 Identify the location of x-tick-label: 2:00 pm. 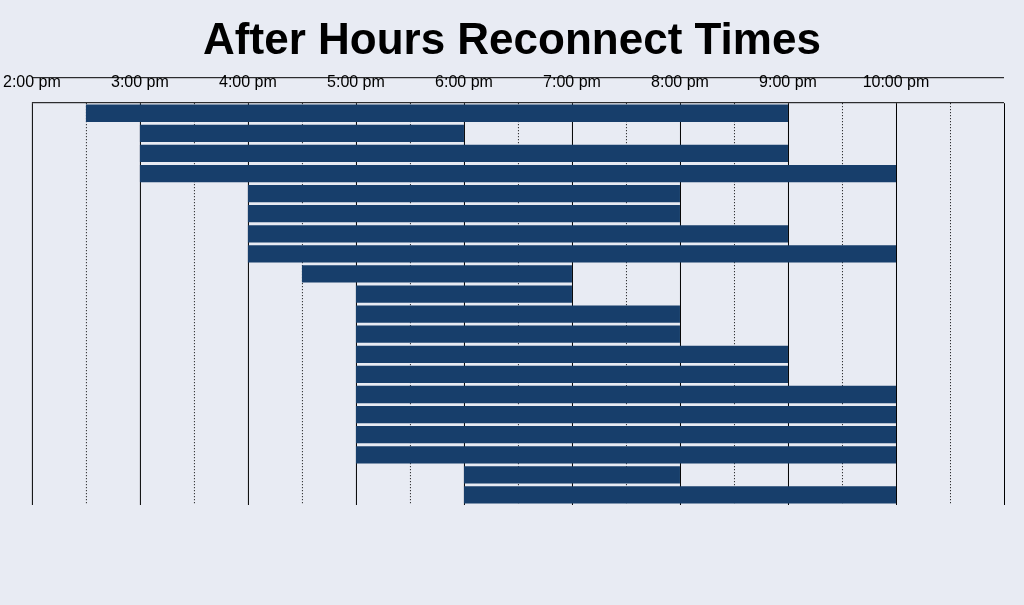
(32, 82).